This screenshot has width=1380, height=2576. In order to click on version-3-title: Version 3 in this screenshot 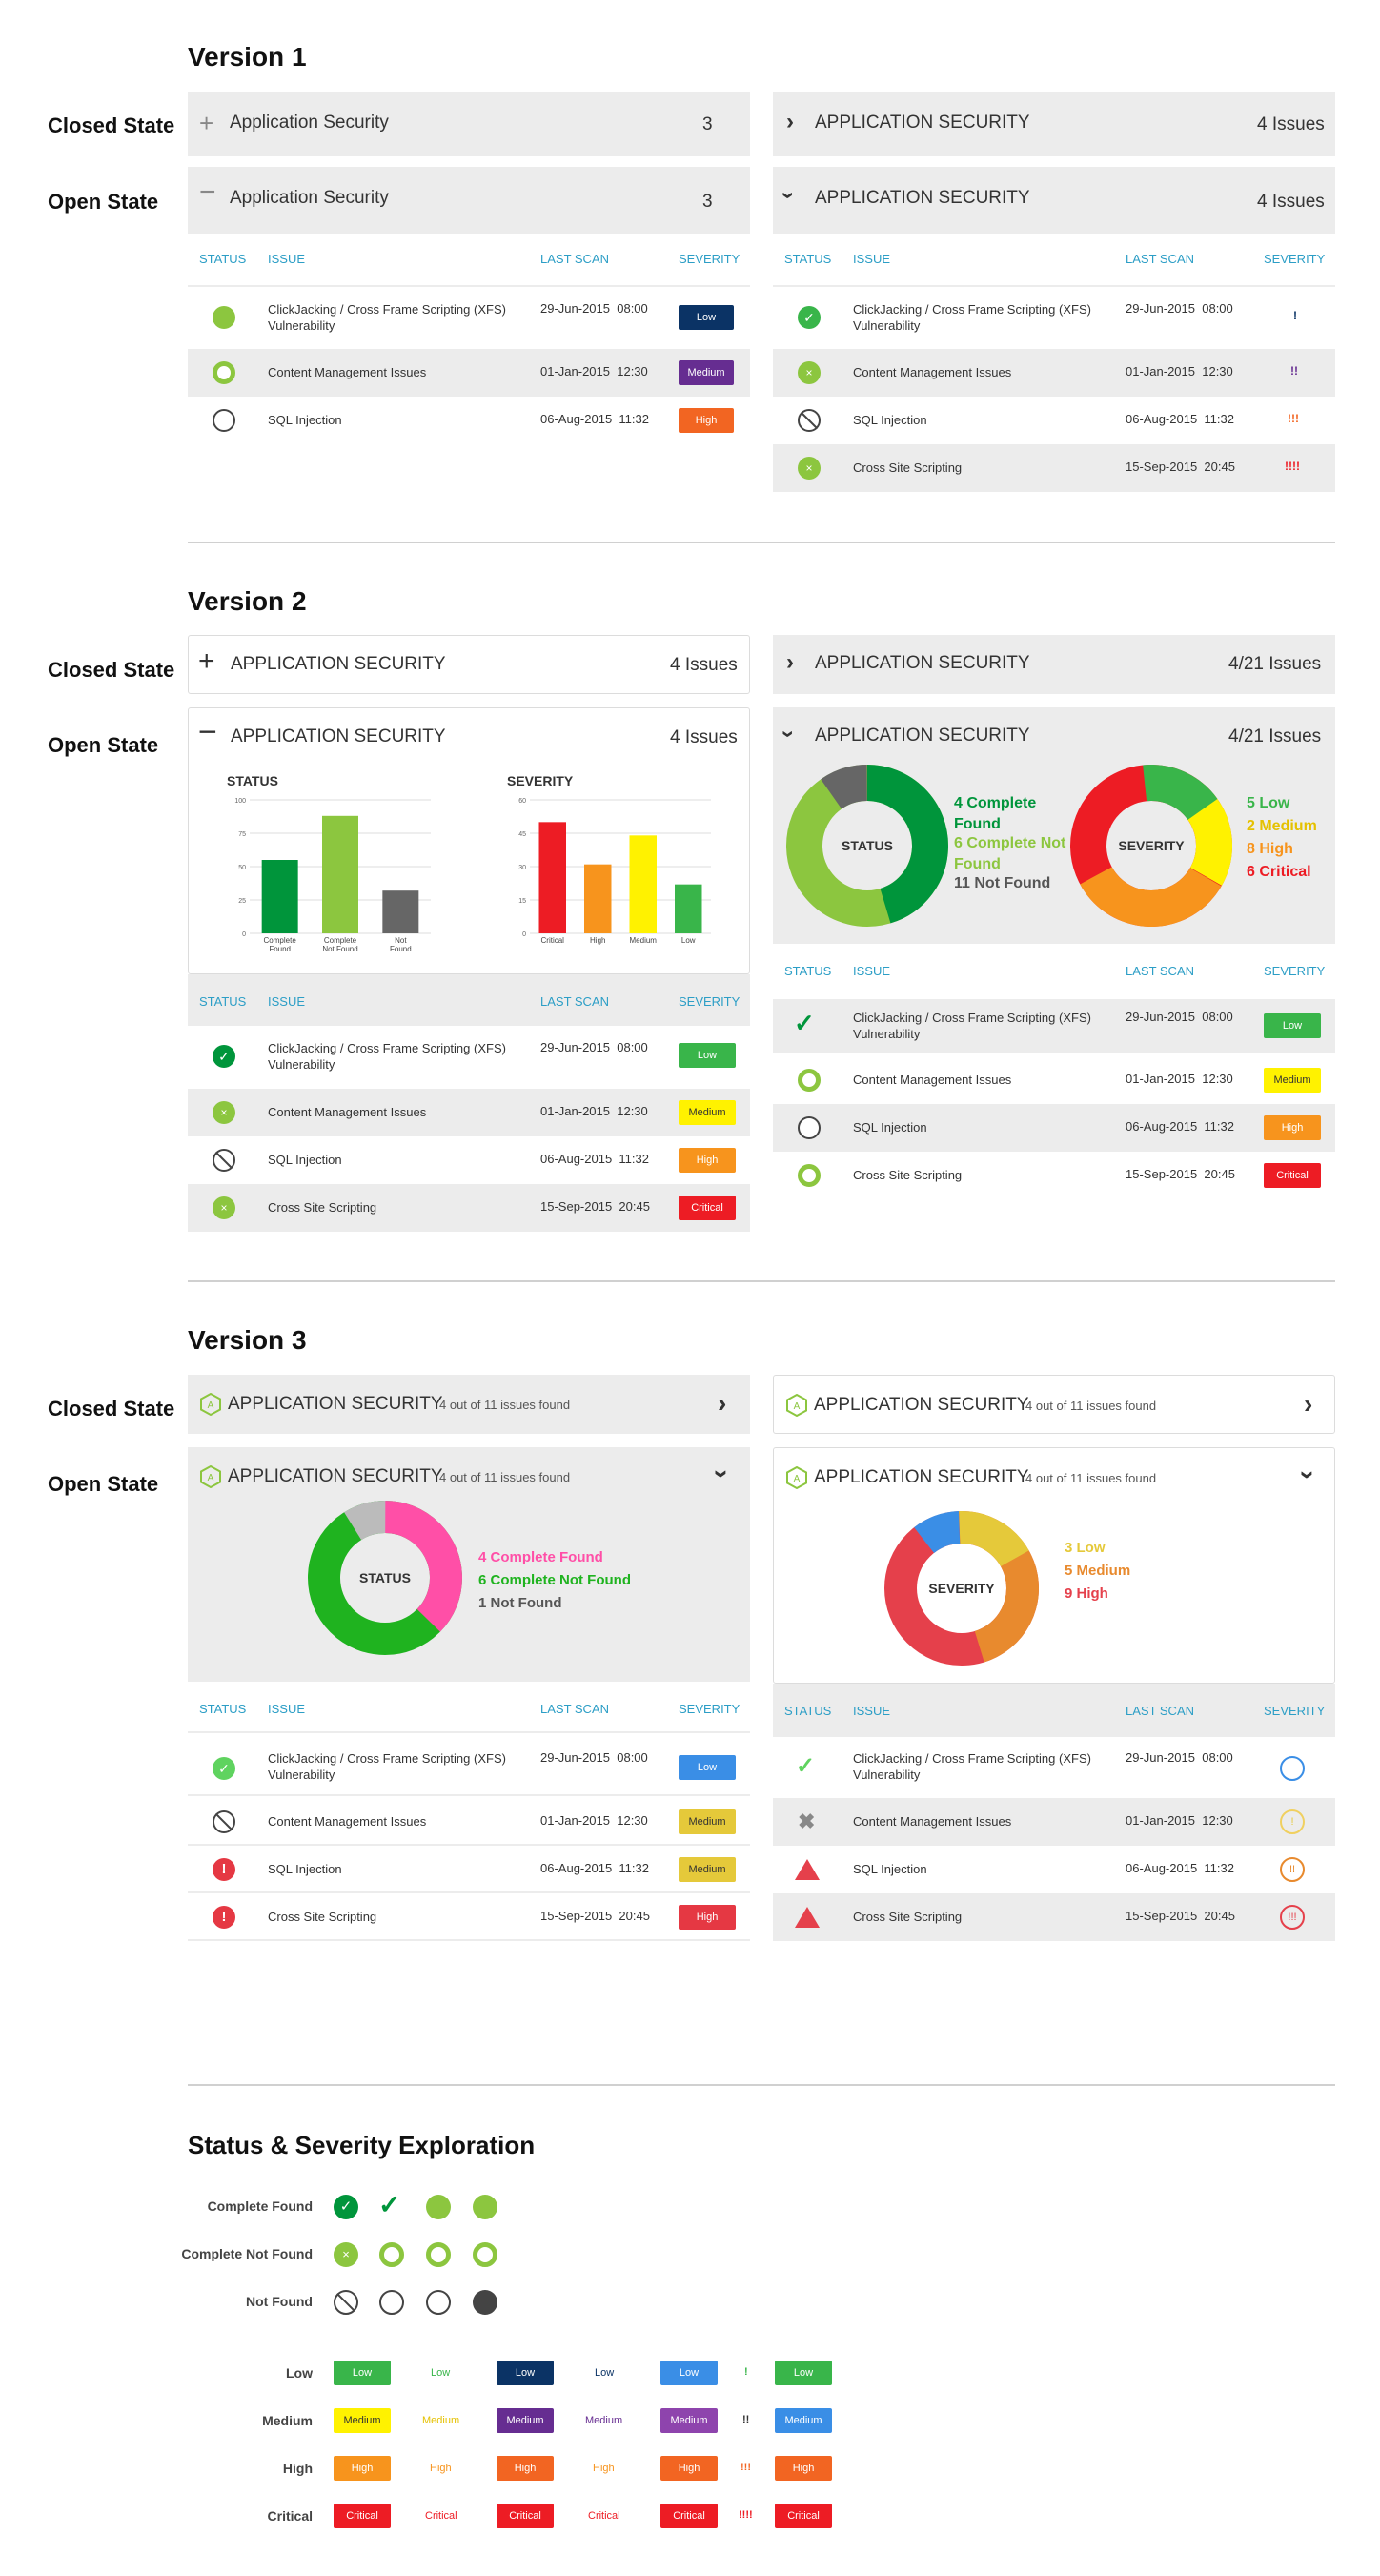, I will do `click(247, 1340)`.